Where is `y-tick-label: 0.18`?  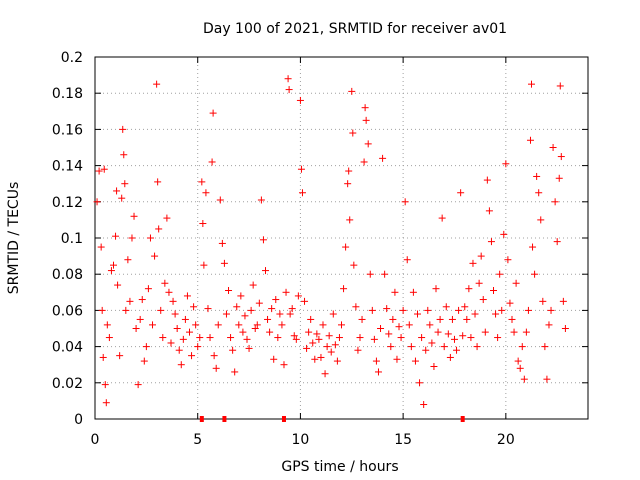
y-tick-label: 0.18 is located at coordinates (67, 94).